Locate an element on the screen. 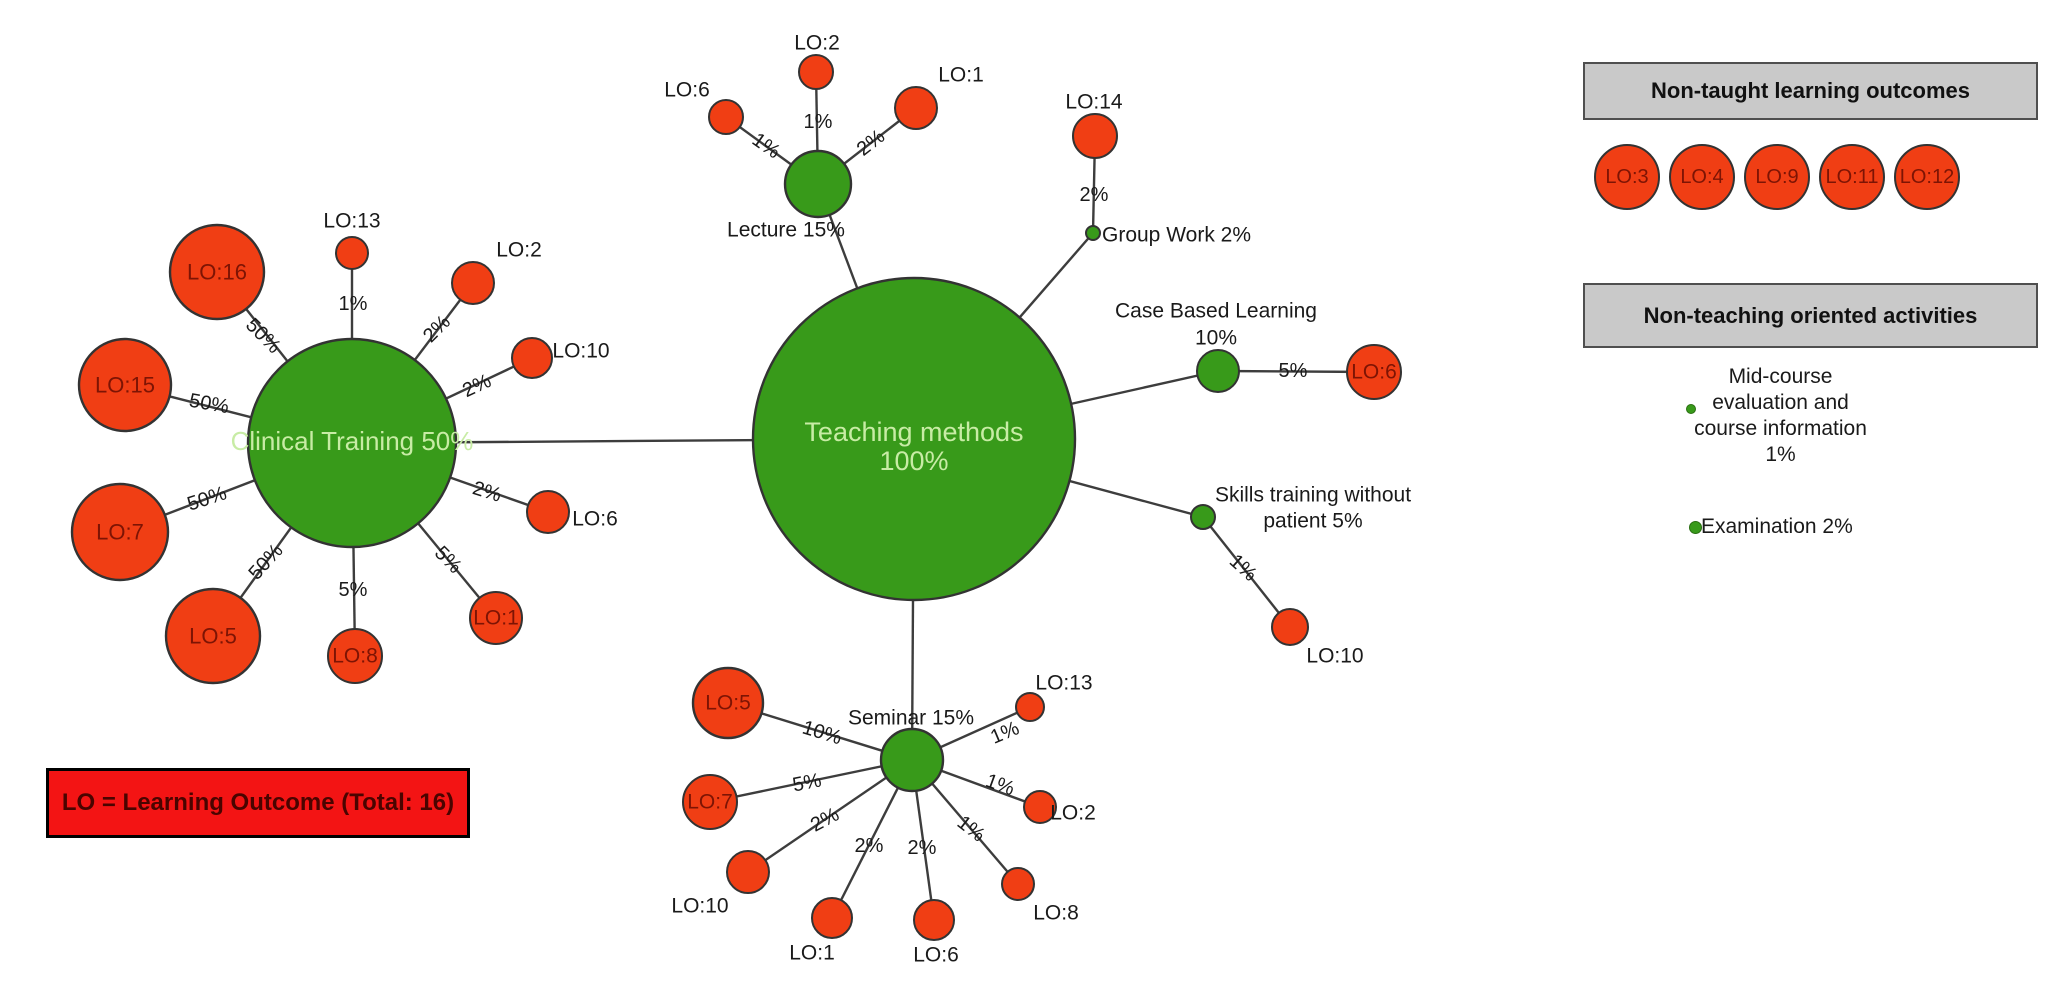  seminar-lo7-node is located at coordinates (710, 802).